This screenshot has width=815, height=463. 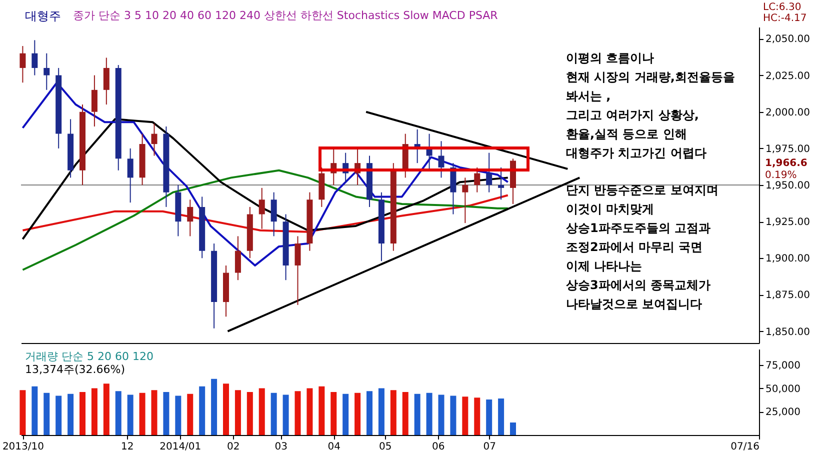 I want to click on x-tick-label: 2013/10, so click(x=23, y=447).